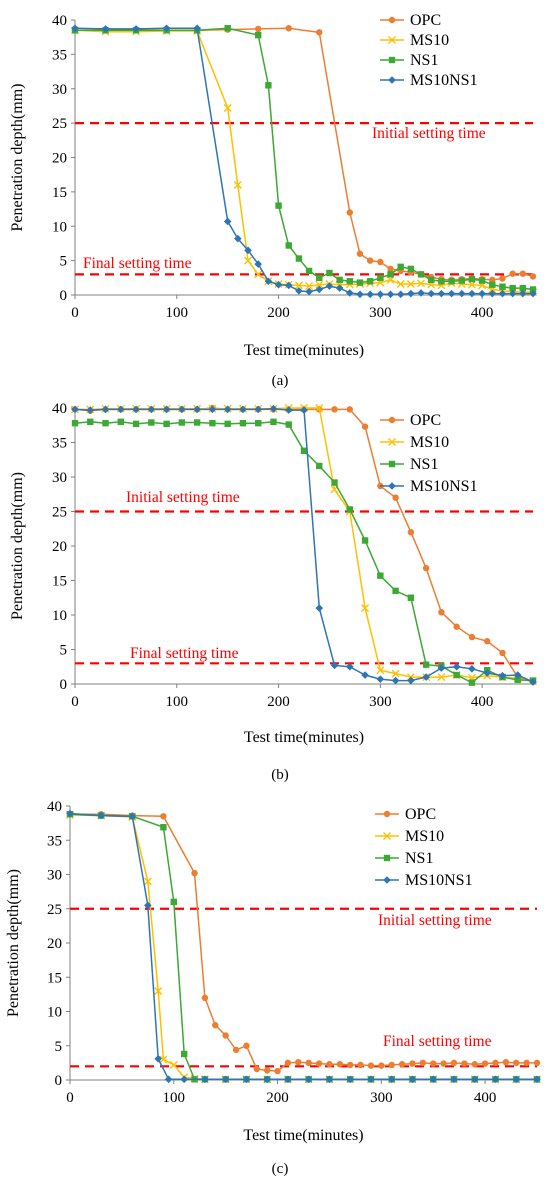 This screenshot has height=1184, width=550. Describe the element at coordinates (425, 20) in the screenshot. I see `legend-label: OPC` at that location.